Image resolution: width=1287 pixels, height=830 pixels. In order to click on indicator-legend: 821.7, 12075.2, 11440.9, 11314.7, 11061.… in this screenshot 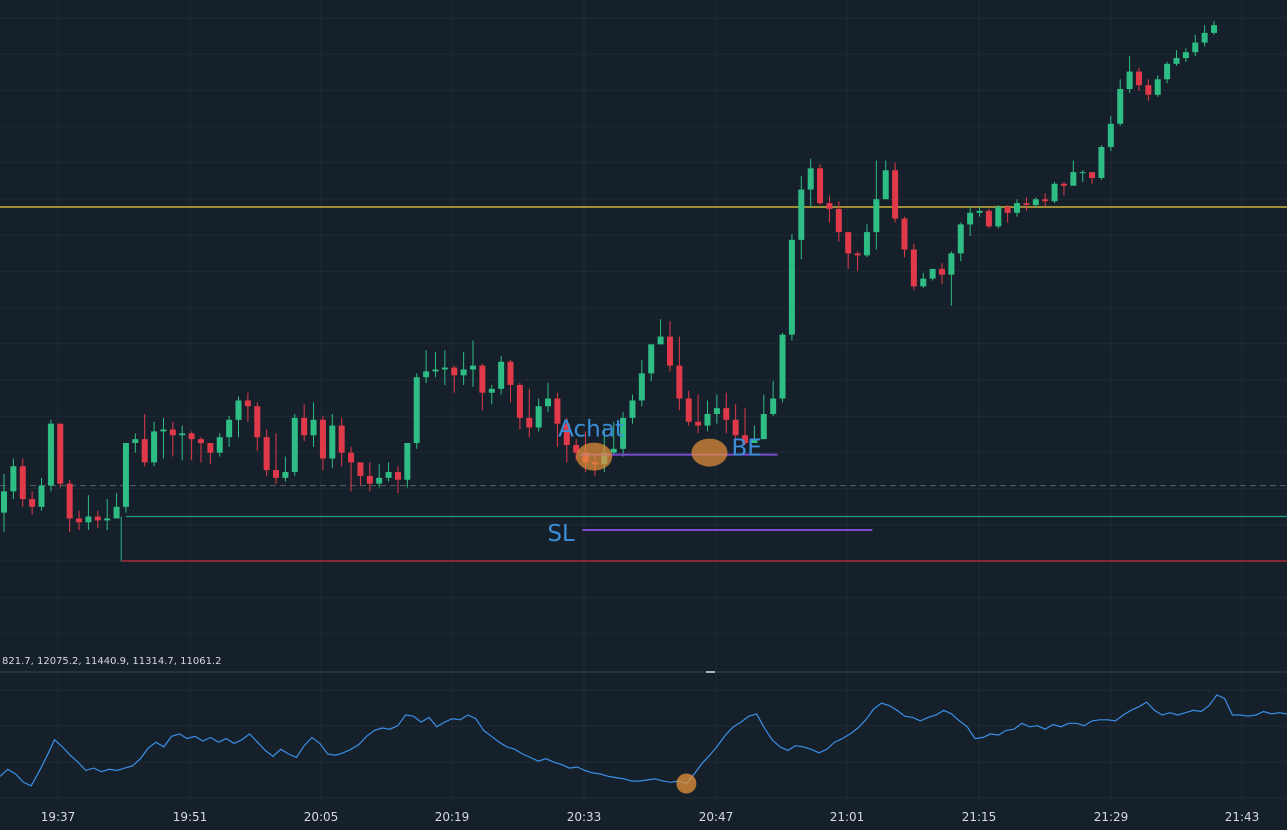, I will do `click(111, 661)`.